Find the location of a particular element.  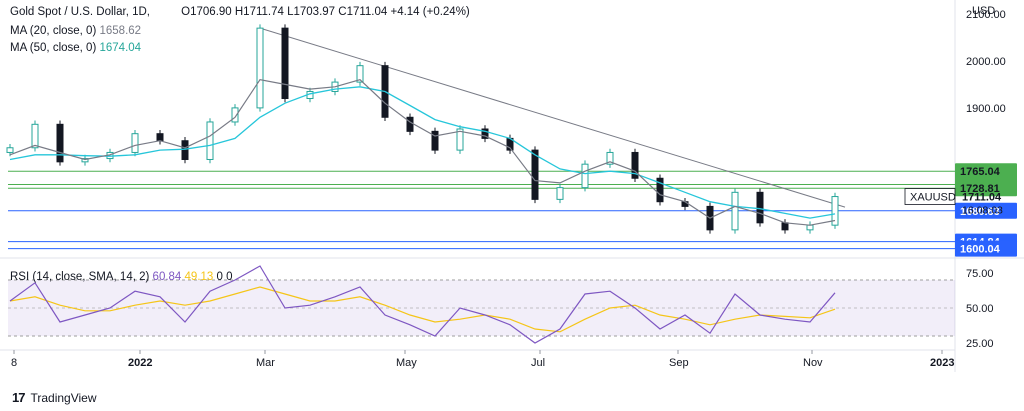

symbol-label-box is located at coordinates (930, 196).